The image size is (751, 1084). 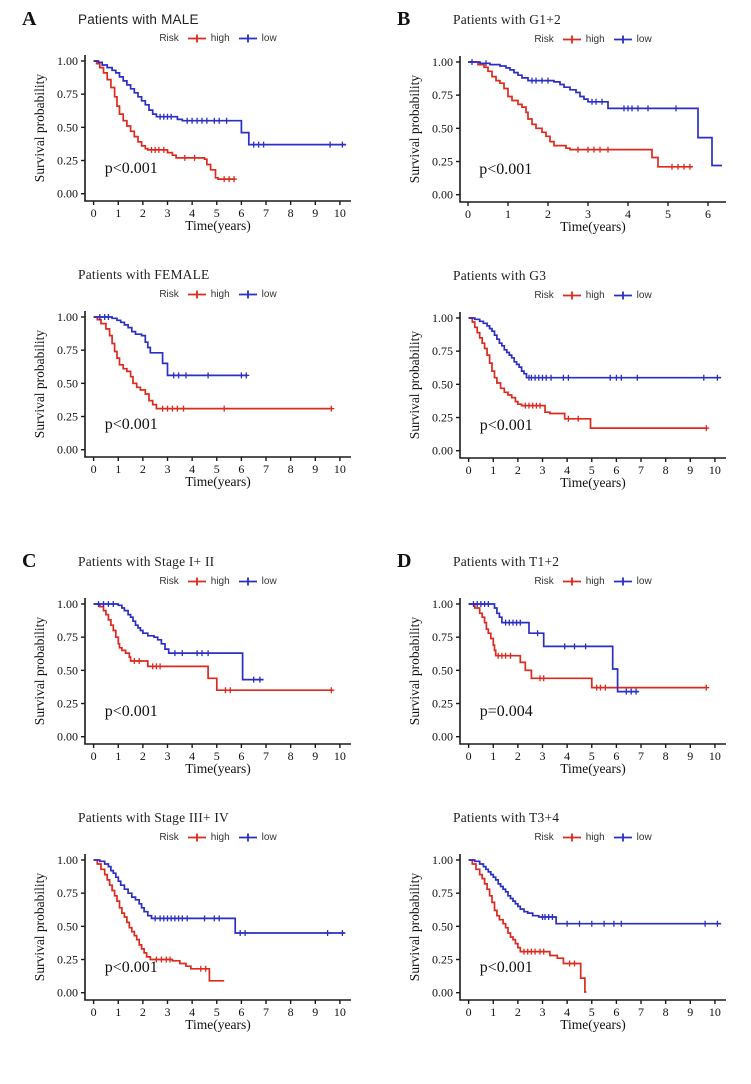 What do you see at coordinates (506, 561) in the screenshot?
I see `chart-title: Patients with T1+2` at bounding box center [506, 561].